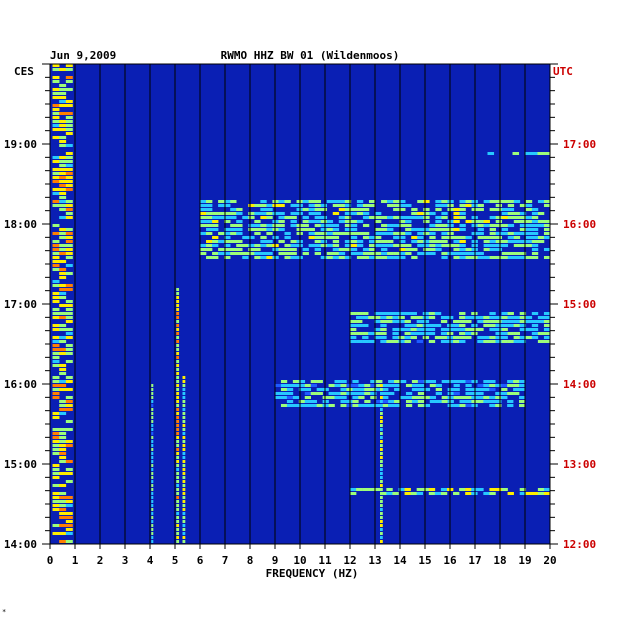 This screenshot has width=630, height=624. What do you see at coordinates (4, 612) in the screenshot?
I see `footer-mark: *` at bounding box center [4, 612].